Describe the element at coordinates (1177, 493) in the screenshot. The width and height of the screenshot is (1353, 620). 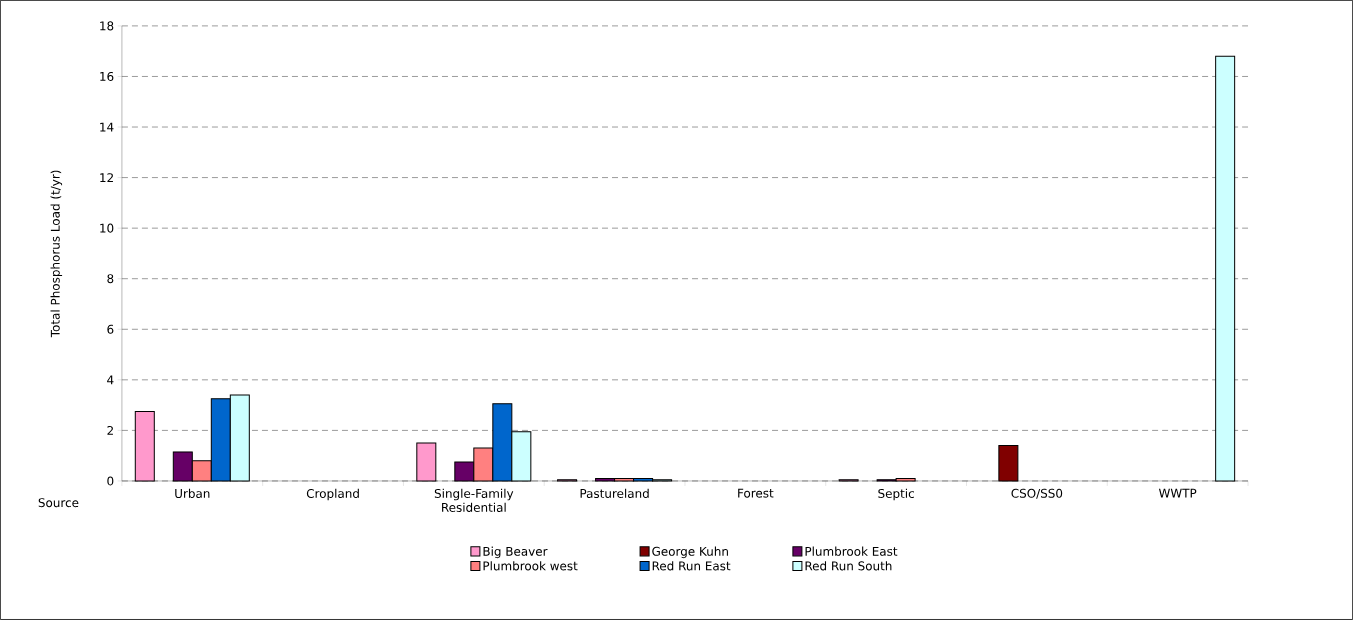
I see `x-tick-label: WWTP` at that location.